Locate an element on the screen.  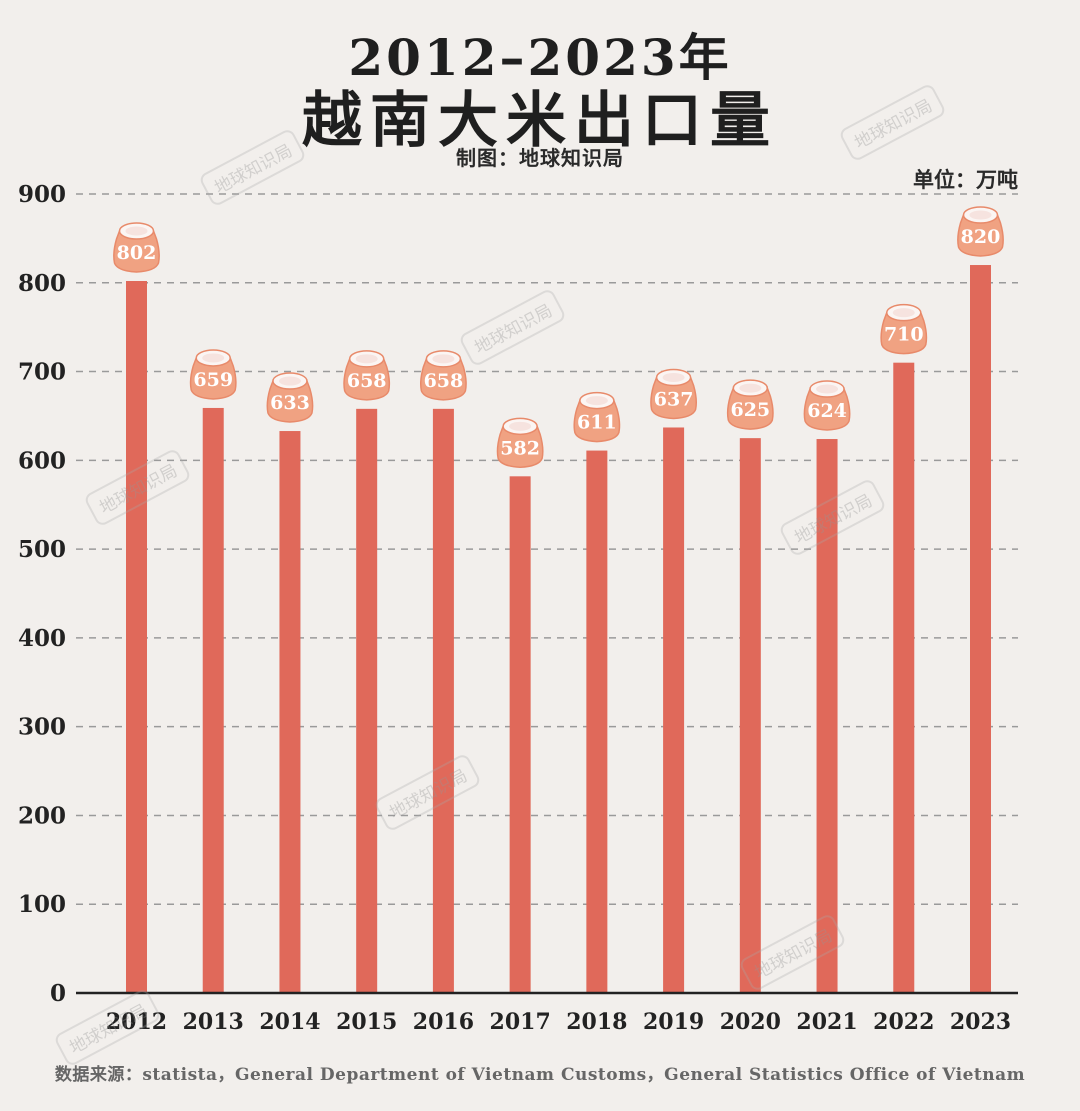
bar-2017 is located at coordinates (520, 734).